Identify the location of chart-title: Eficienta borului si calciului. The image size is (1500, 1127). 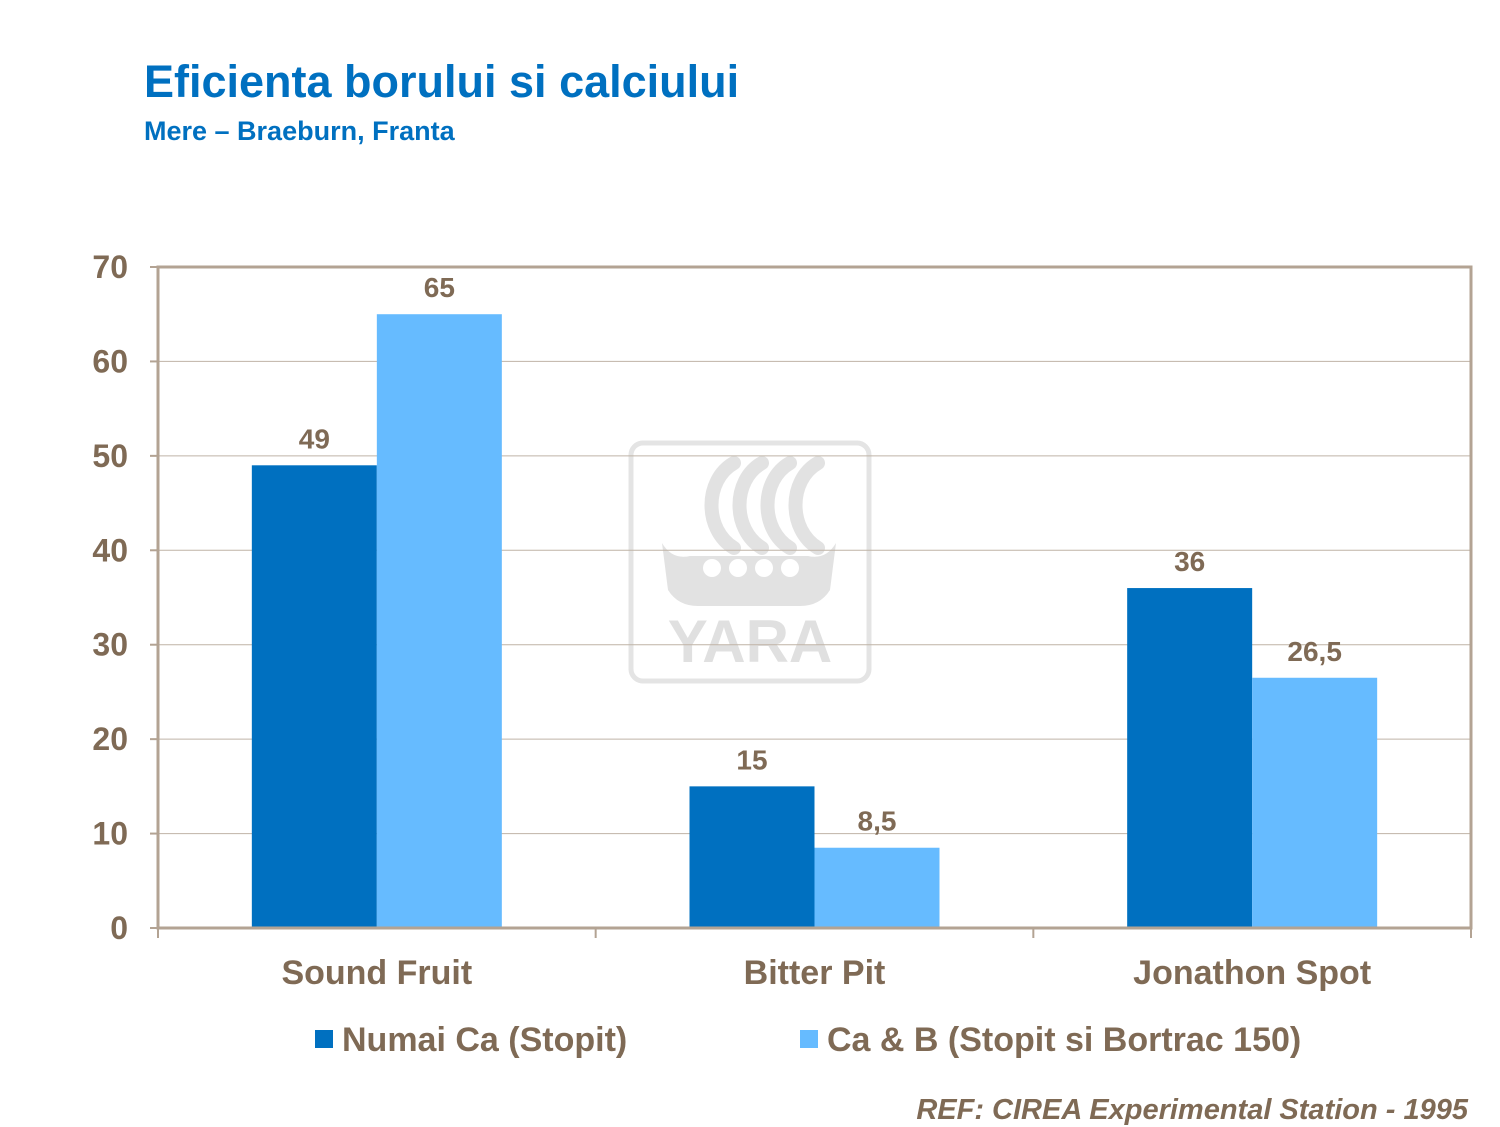
(442, 81).